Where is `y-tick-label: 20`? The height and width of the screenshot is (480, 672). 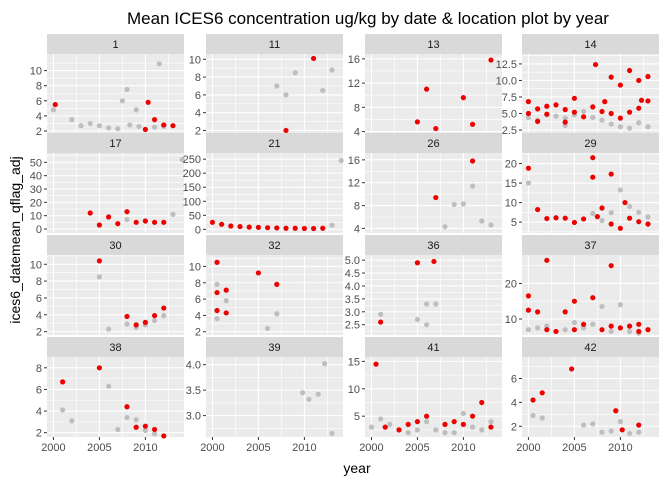 y-tick-label: 20 is located at coordinates (511, 165).